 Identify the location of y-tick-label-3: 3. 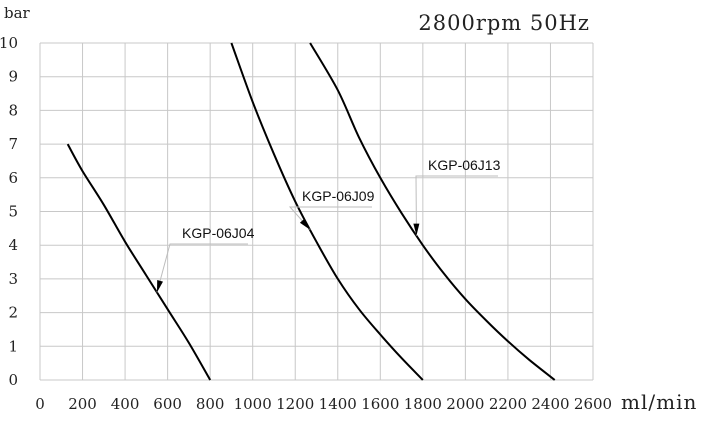
(13, 279).